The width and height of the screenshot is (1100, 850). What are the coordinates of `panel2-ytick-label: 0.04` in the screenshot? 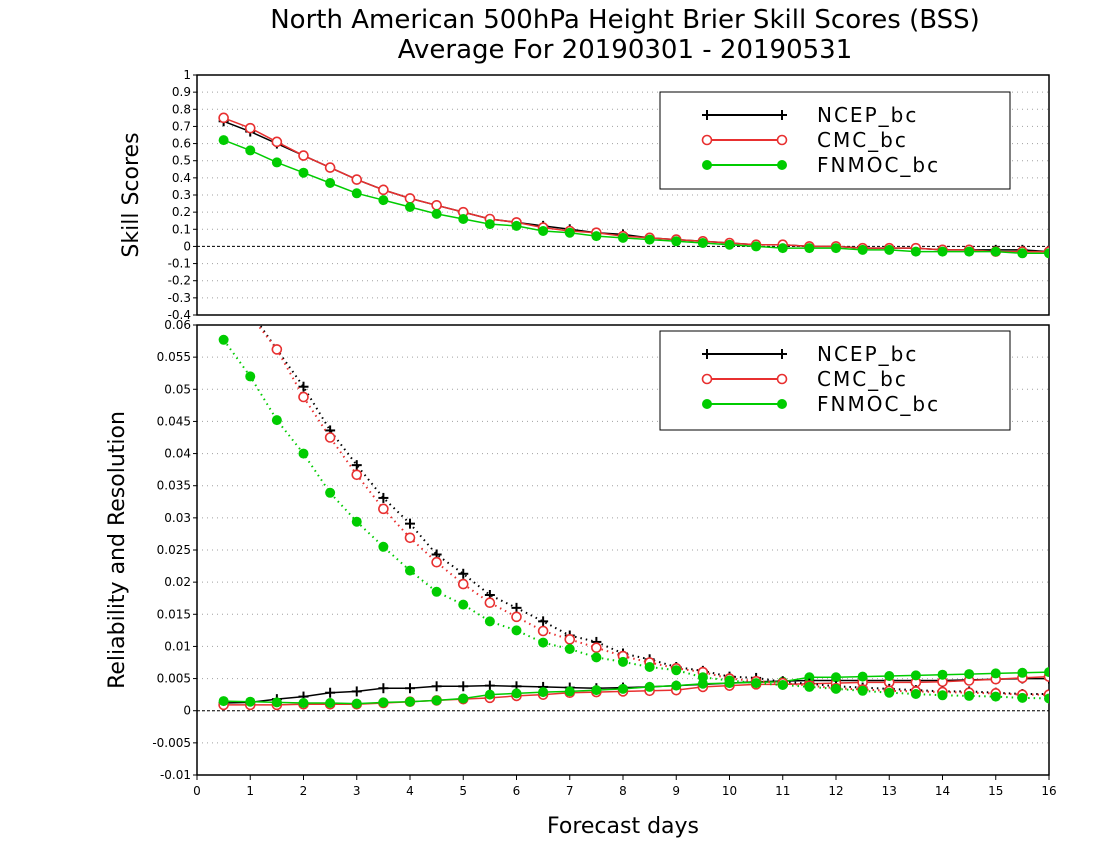 It's located at (177, 454).